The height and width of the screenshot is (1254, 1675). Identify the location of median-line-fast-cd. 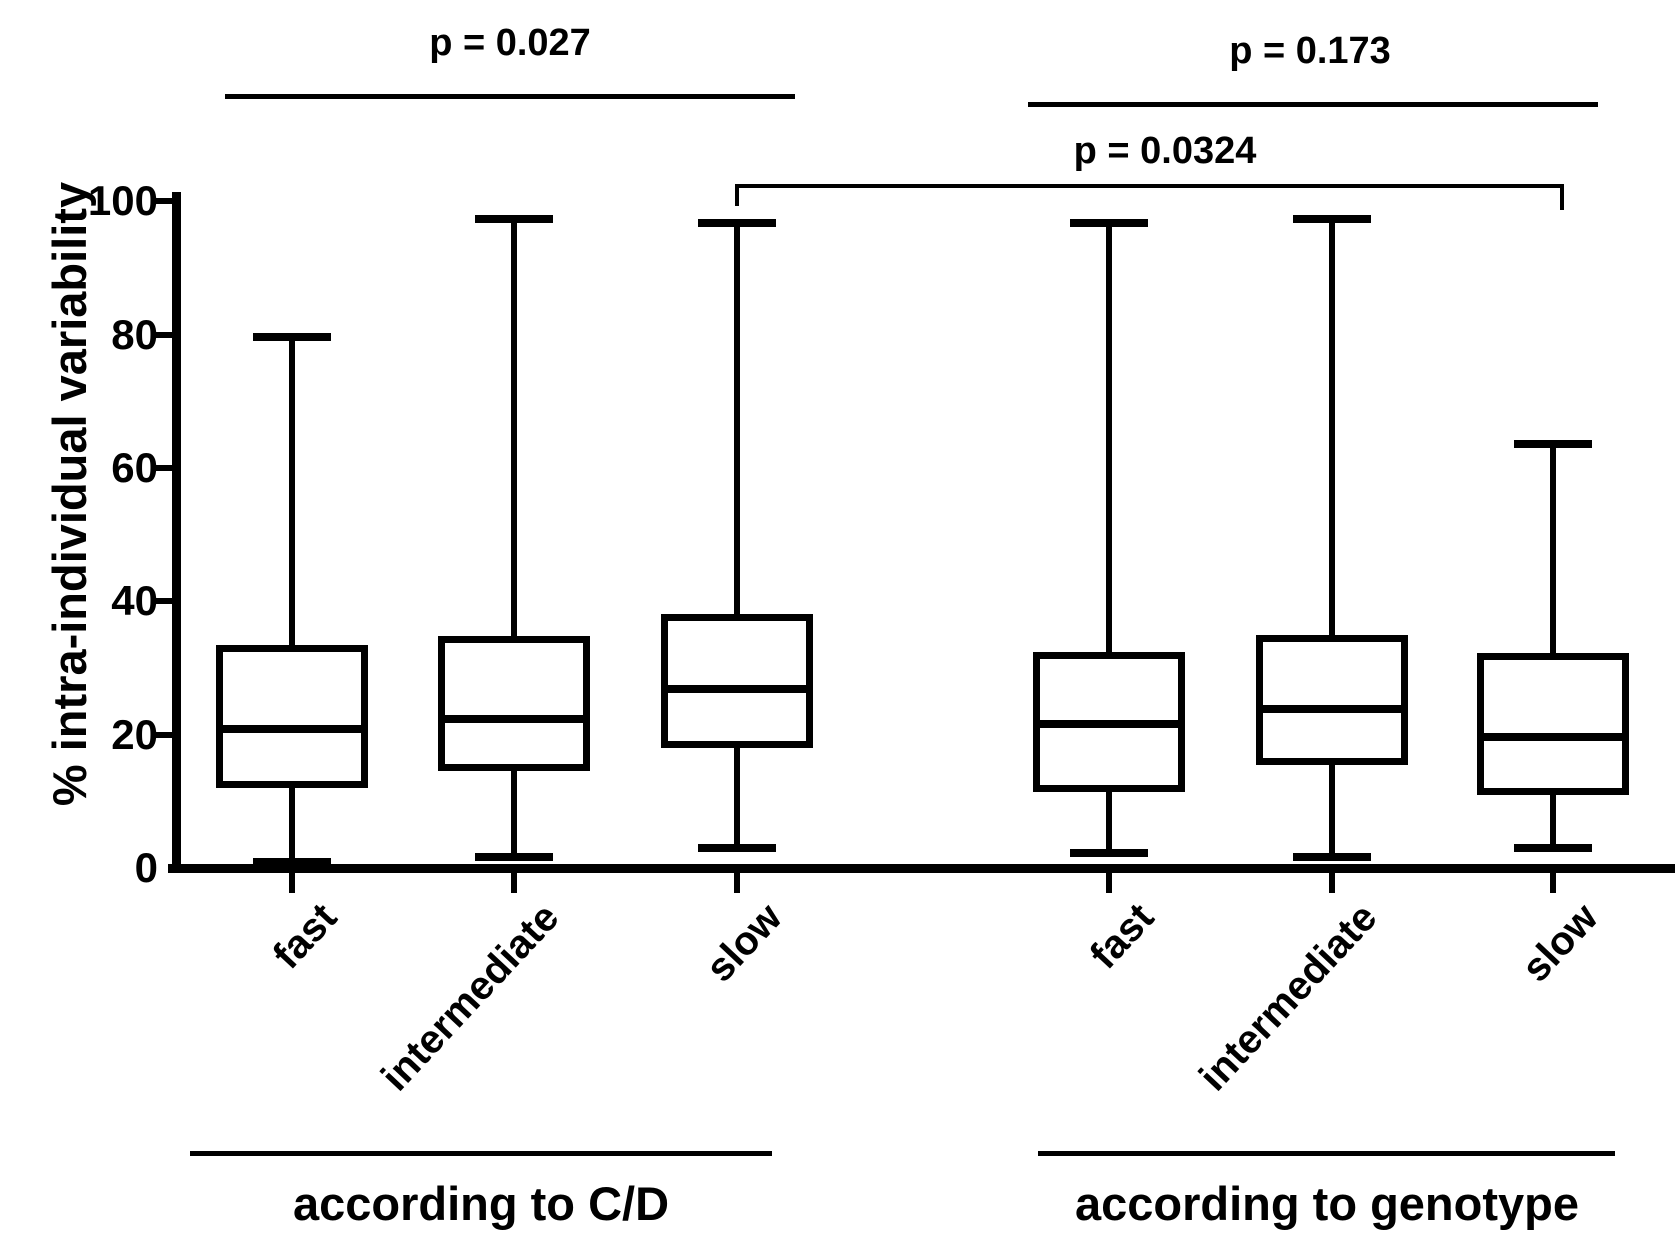
(292, 729).